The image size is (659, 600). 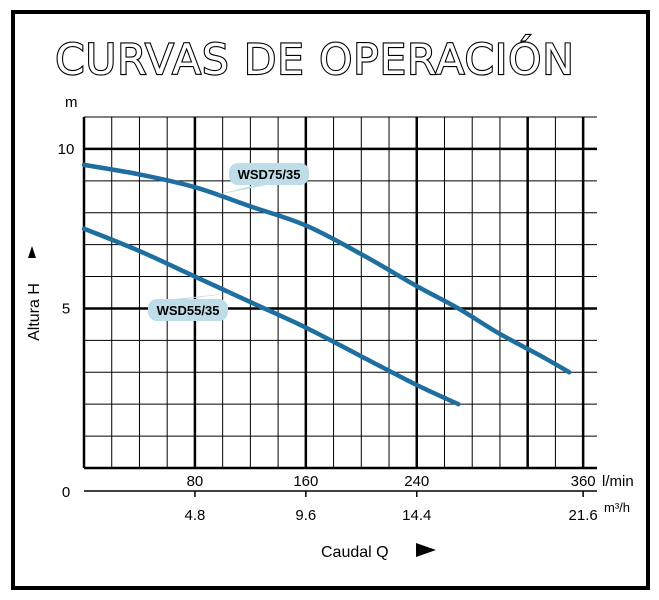 What do you see at coordinates (66, 308) in the screenshot?
I see `y-tick-label: 5` at bounding box center [66, 308].